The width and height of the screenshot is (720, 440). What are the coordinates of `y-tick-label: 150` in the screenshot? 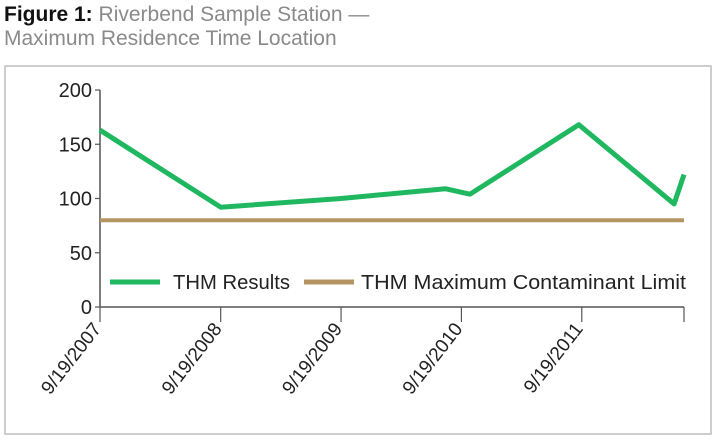 It's located at (75, 145).